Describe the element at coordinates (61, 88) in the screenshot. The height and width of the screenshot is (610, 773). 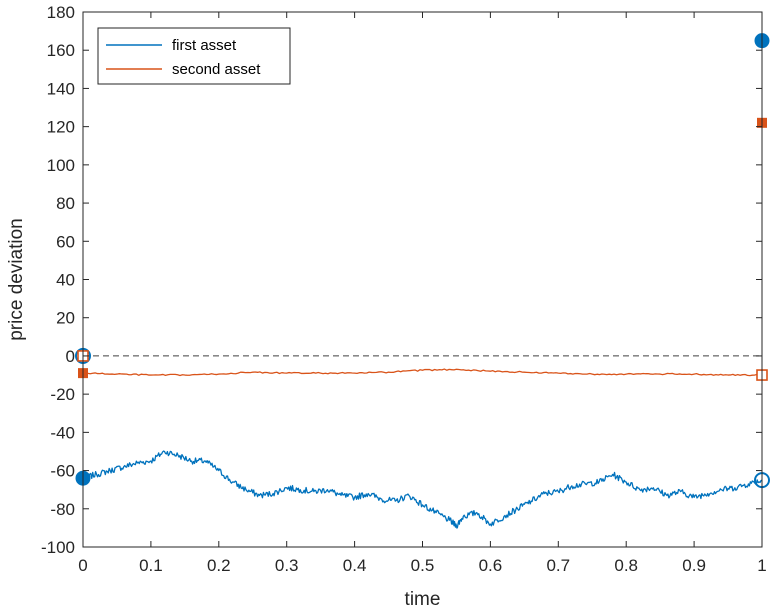
I see `y-tick-label: 140` at that location.